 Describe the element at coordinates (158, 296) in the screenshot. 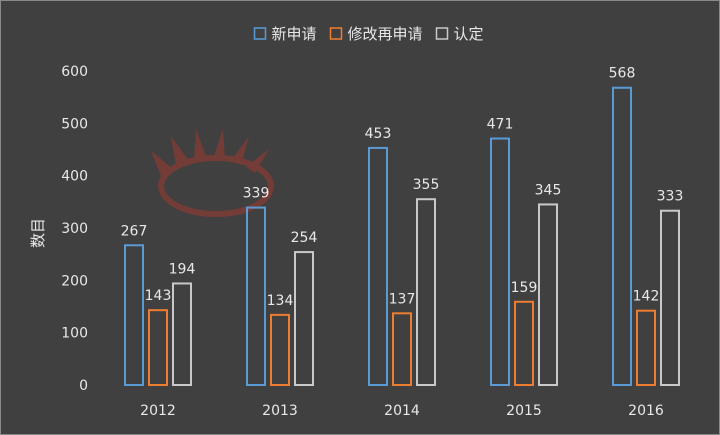

I see `data-label: 143` at that location.